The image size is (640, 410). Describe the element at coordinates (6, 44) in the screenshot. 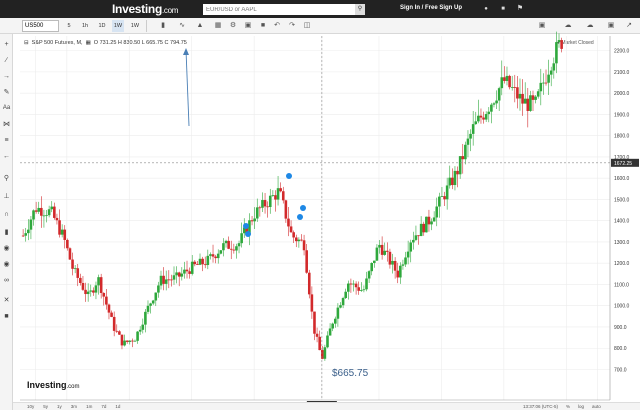

I see `crosshair-icon: +` at that location.